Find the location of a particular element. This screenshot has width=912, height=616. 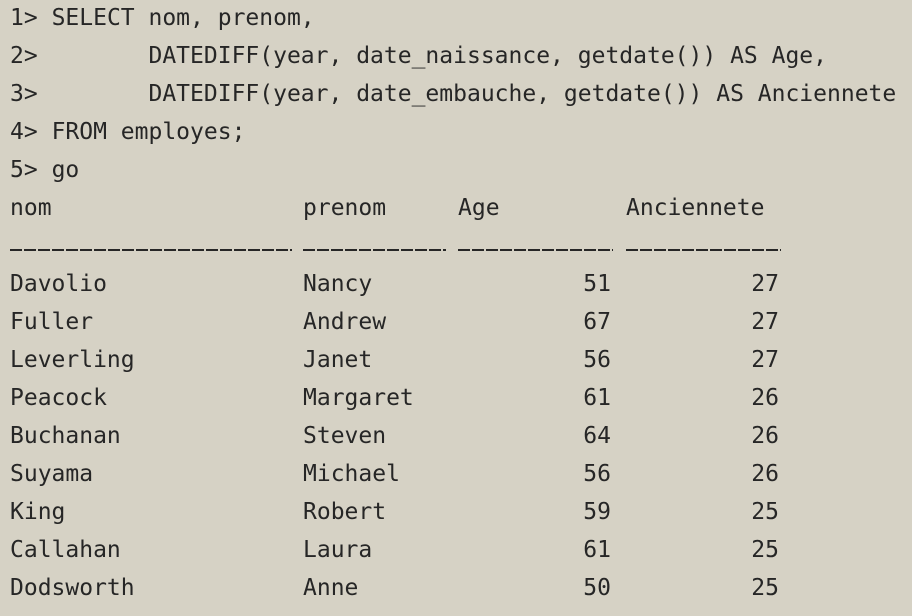

cell-prenom: Steven is located at coordinates (345, 436).